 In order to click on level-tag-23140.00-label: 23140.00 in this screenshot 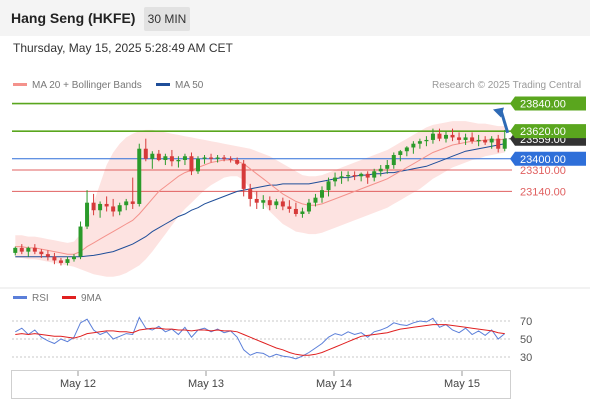, I will do `click(543, 192)`.